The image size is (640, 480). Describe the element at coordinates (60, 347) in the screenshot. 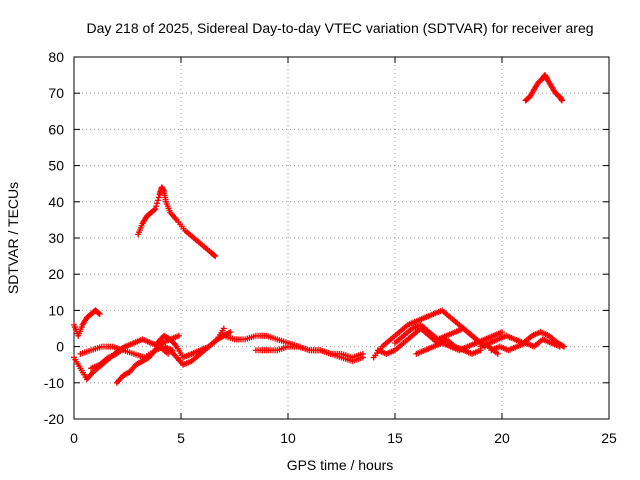

I see `y-tick-label: 0` at that location.